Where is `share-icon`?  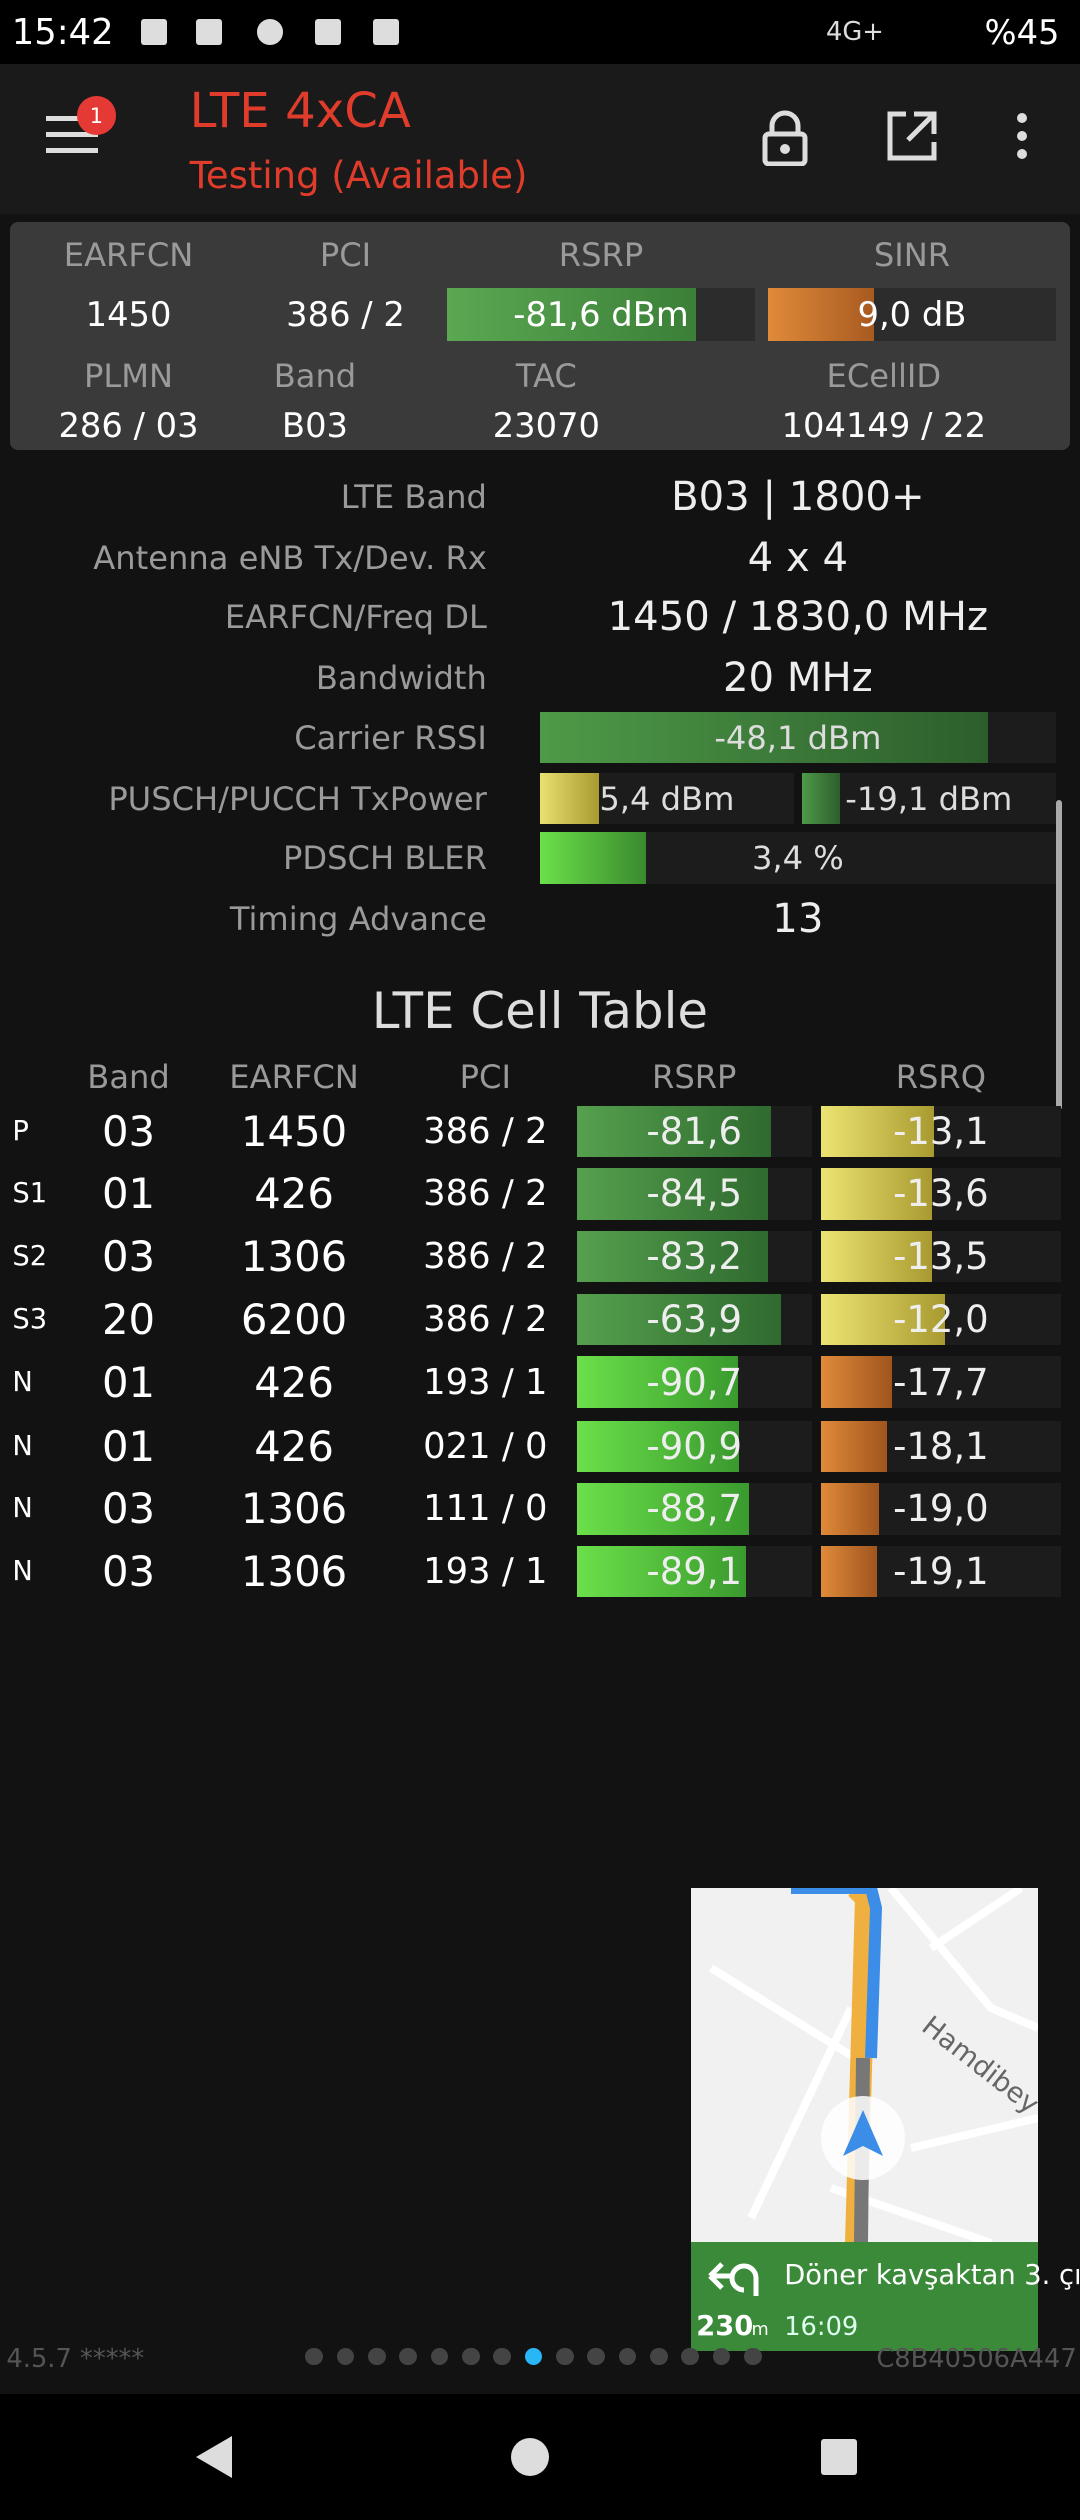
share-icon is located at coordinates (912, 136).